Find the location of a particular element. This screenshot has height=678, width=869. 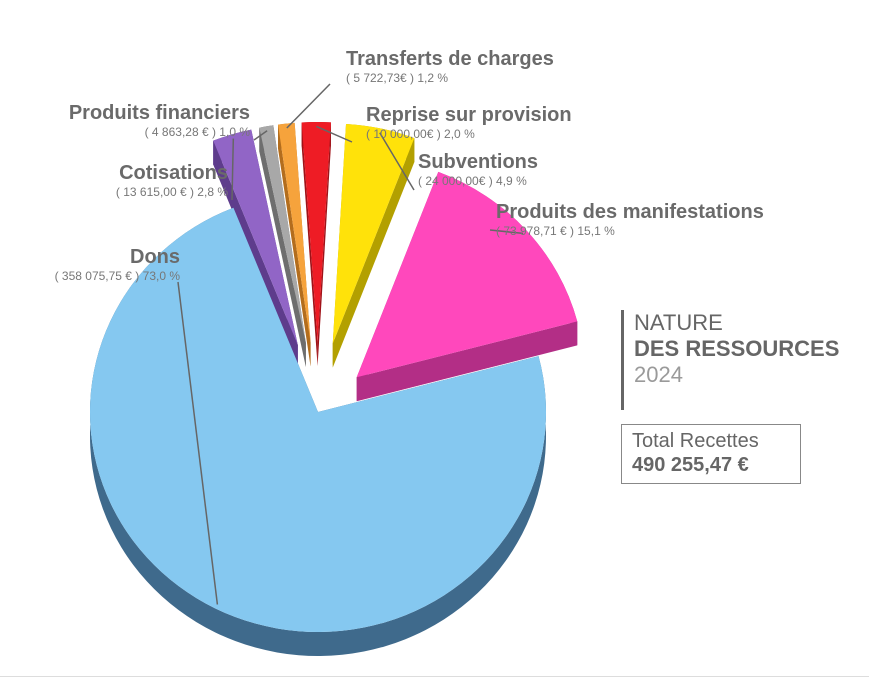

slice-wall-start-cotisations is located at coordinates (255, 254).